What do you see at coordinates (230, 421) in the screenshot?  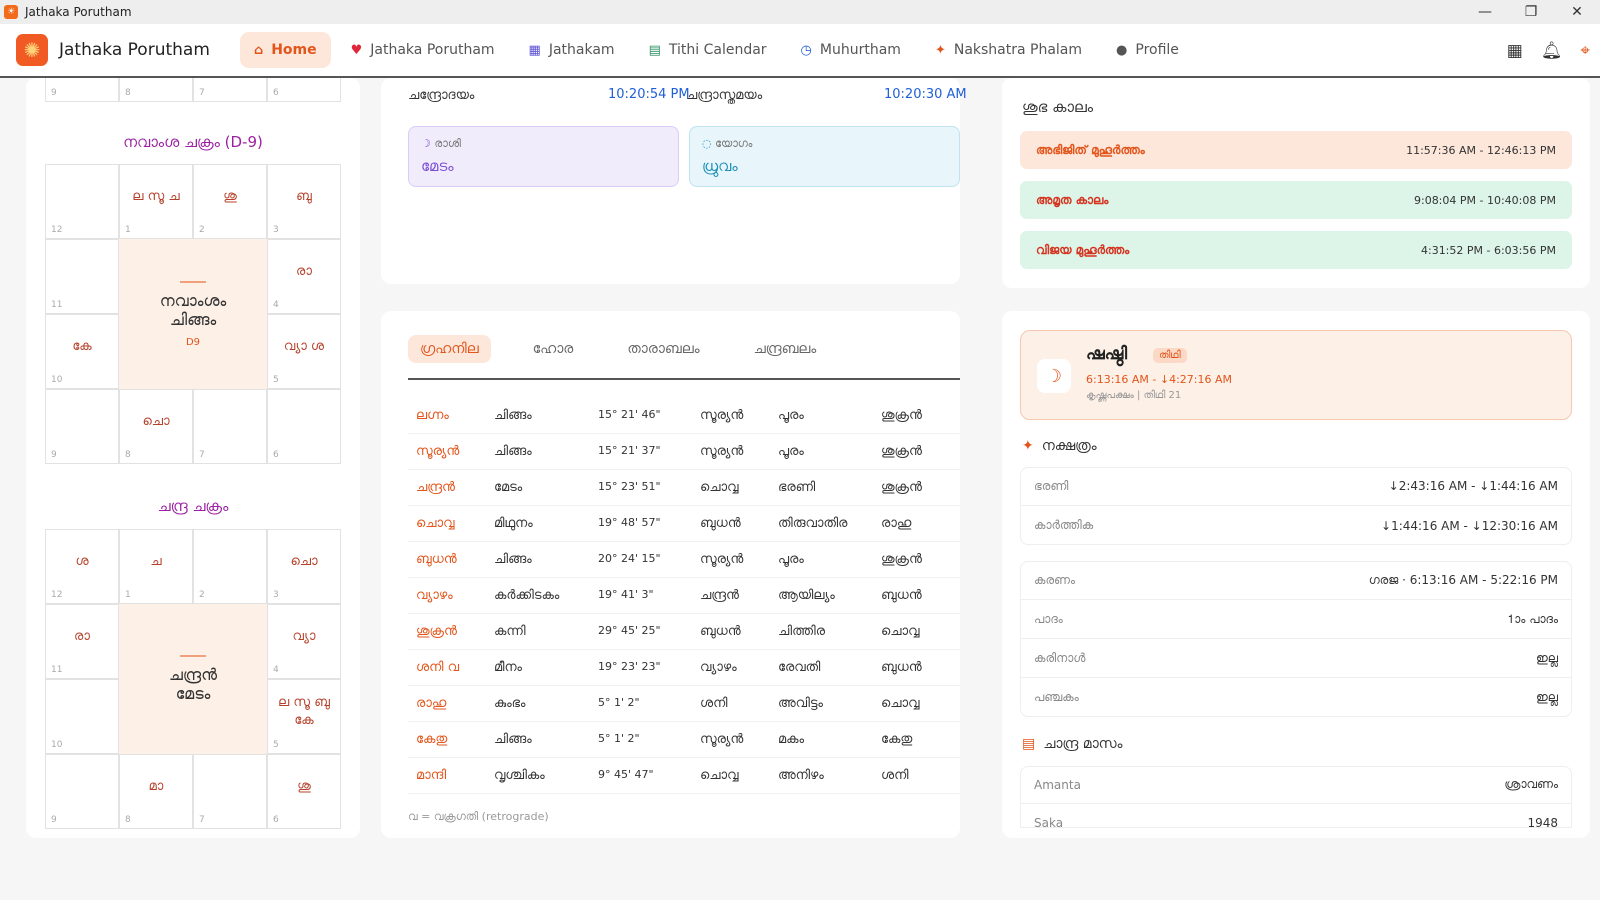 I see `house-planets` at bounding box center [230, 421].